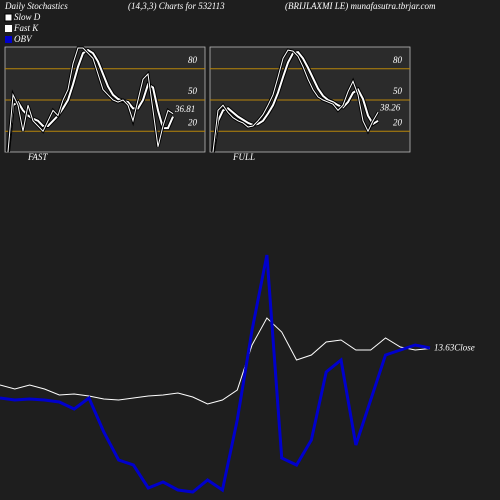  What do you see at coordinates (464, 348) in the screenshot?
I see `close-text: Close` at bounding box center [464, 348].